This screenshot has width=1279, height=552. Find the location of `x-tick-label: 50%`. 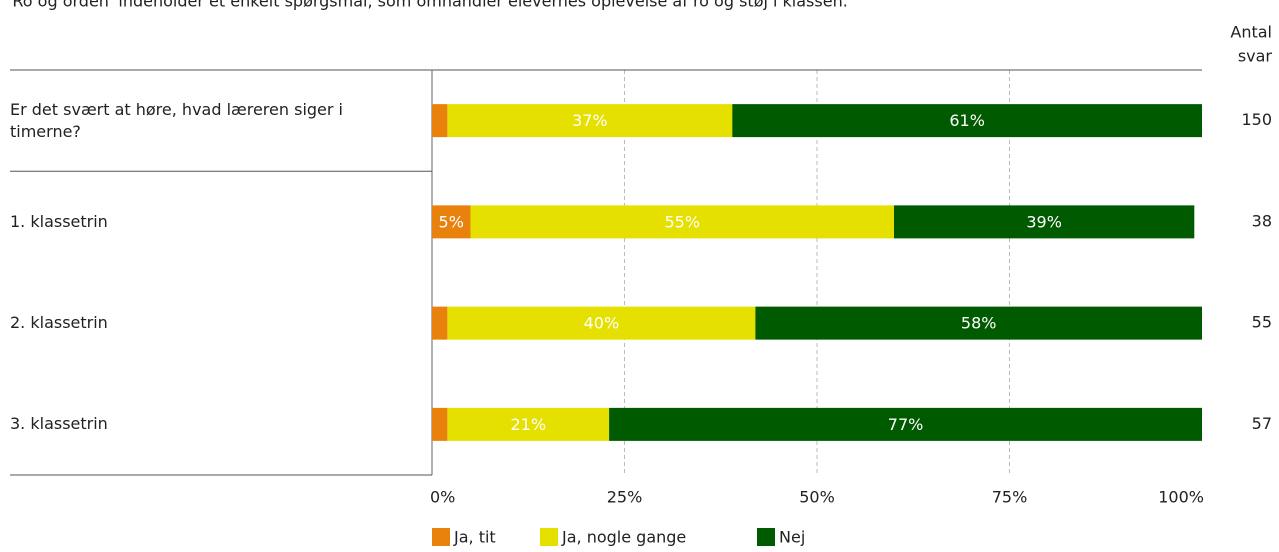

x-tick-label: 50% is located at coordinates (817, 497).